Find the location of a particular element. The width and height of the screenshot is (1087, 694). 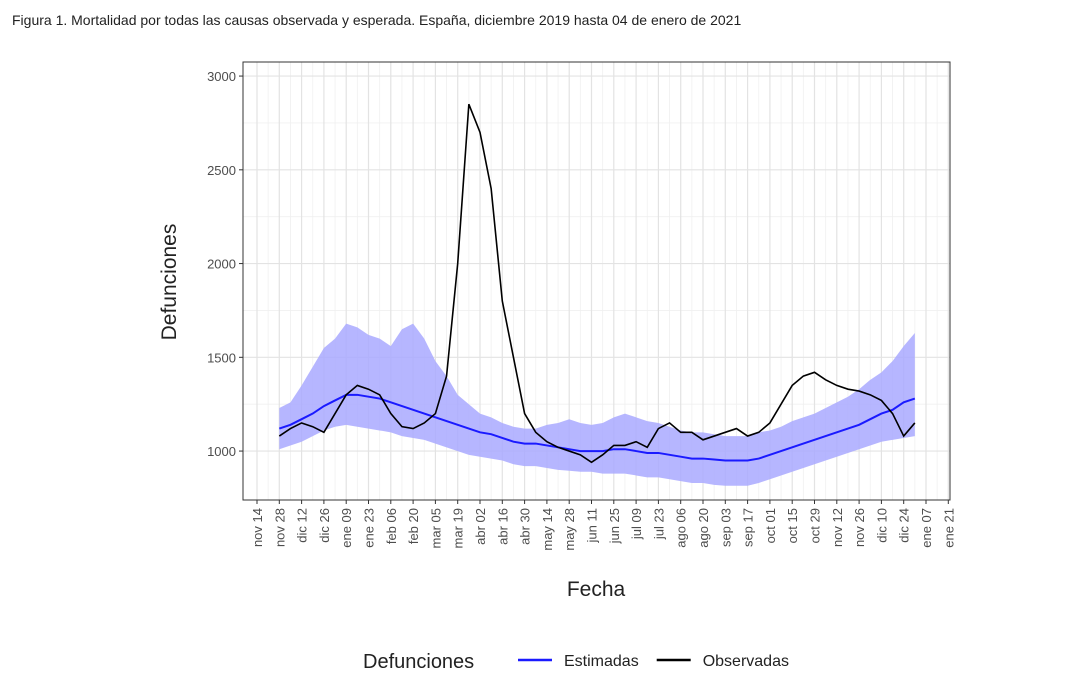

x-tick-label: dic 26 is located at coordinates (324, 525).